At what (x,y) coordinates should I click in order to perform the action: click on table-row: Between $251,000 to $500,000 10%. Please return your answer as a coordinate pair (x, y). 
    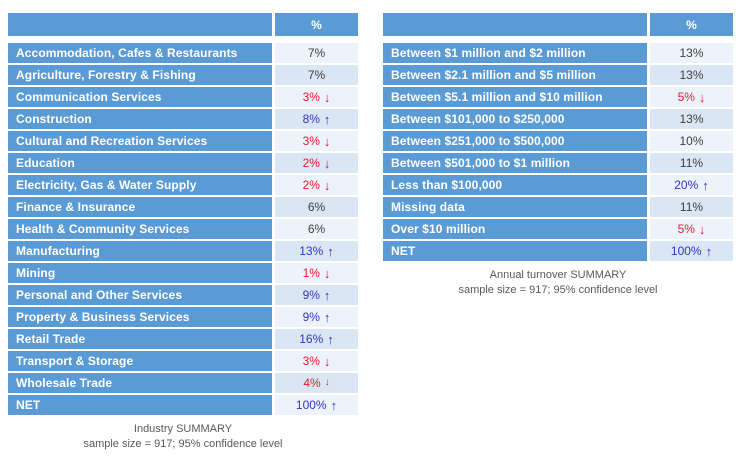
    Looking at the image, I should click on (558, 141).